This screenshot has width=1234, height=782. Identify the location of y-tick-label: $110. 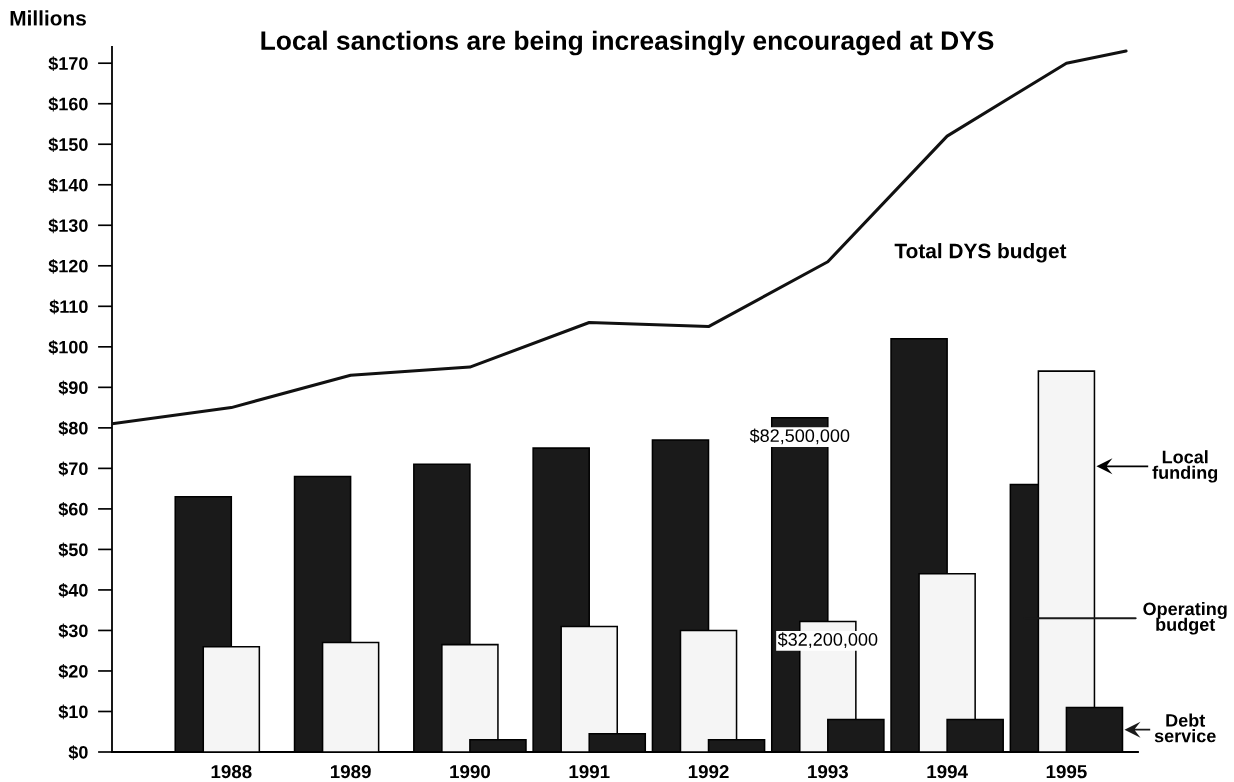
(68, 307).